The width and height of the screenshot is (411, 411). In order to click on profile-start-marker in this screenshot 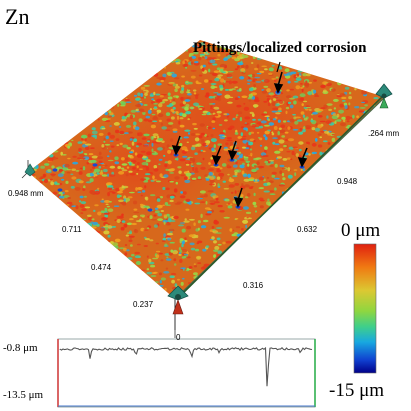, I will do `click(178, 300)`.